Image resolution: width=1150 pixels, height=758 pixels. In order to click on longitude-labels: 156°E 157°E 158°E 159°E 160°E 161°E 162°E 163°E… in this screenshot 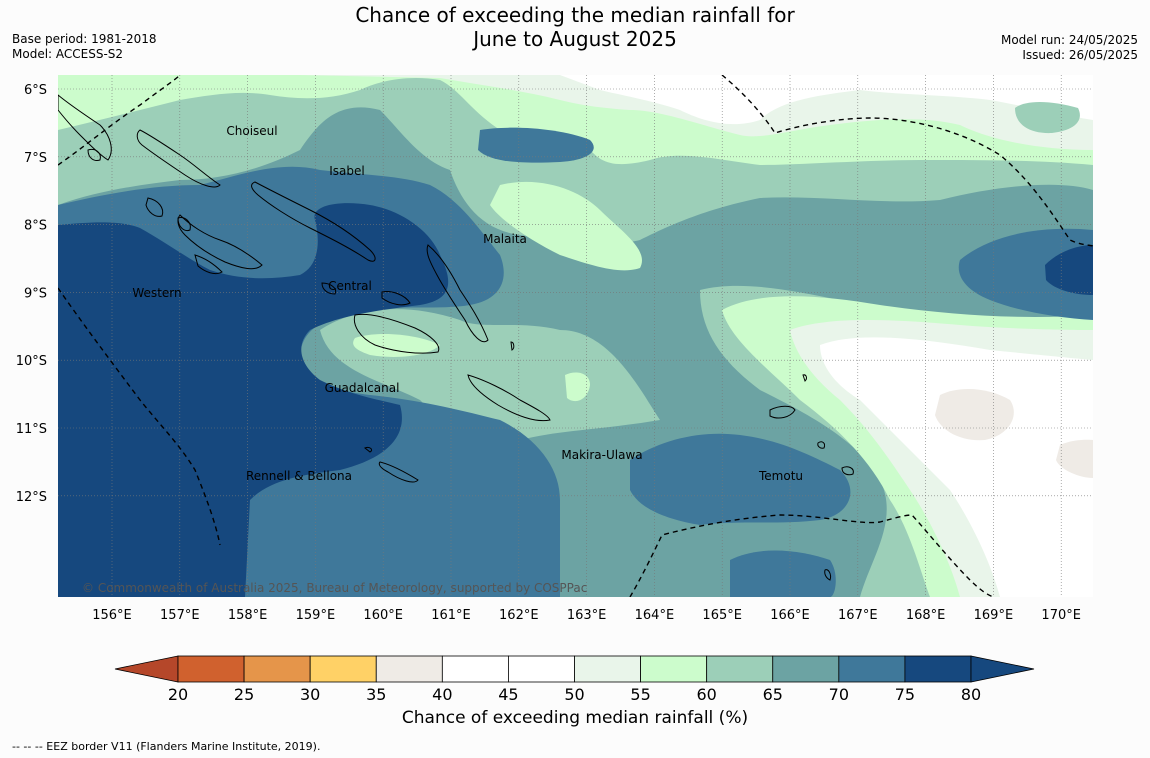, I will do `click(586, 615)`.